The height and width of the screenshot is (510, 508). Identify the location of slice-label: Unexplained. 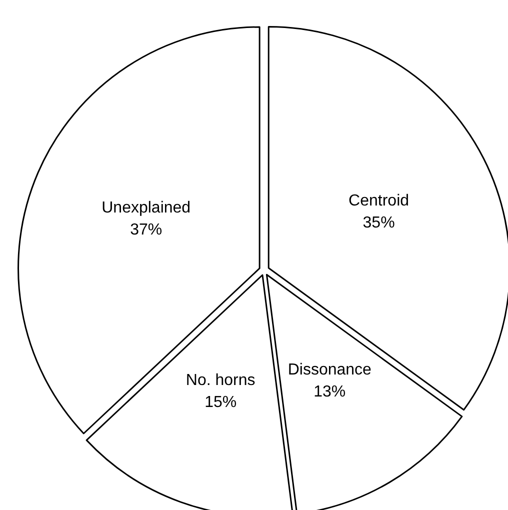
(146, 208).